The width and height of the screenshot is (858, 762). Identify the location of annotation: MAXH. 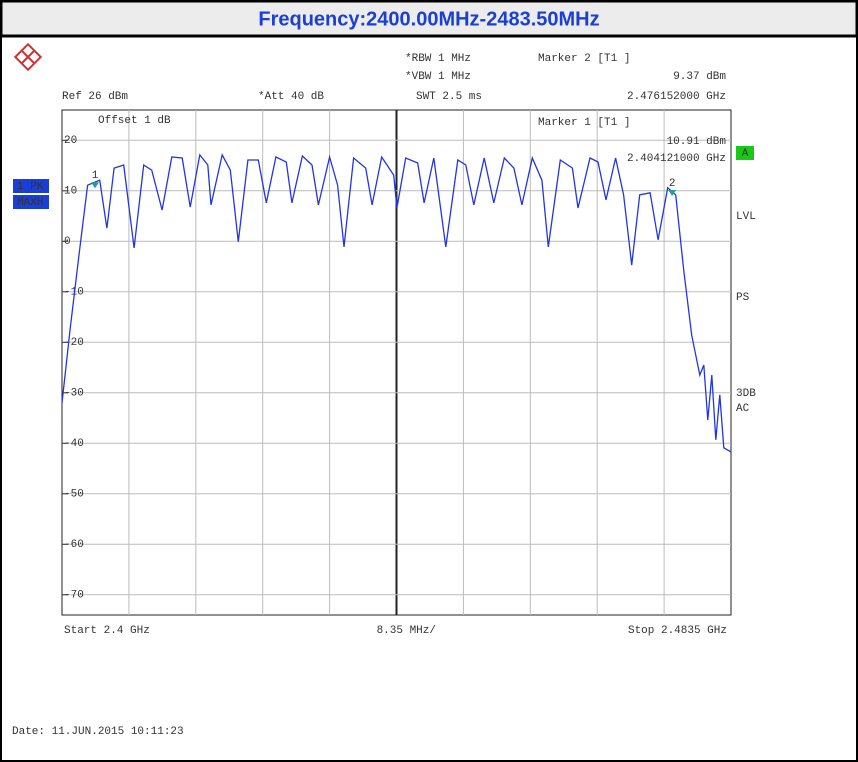
(30, 203).